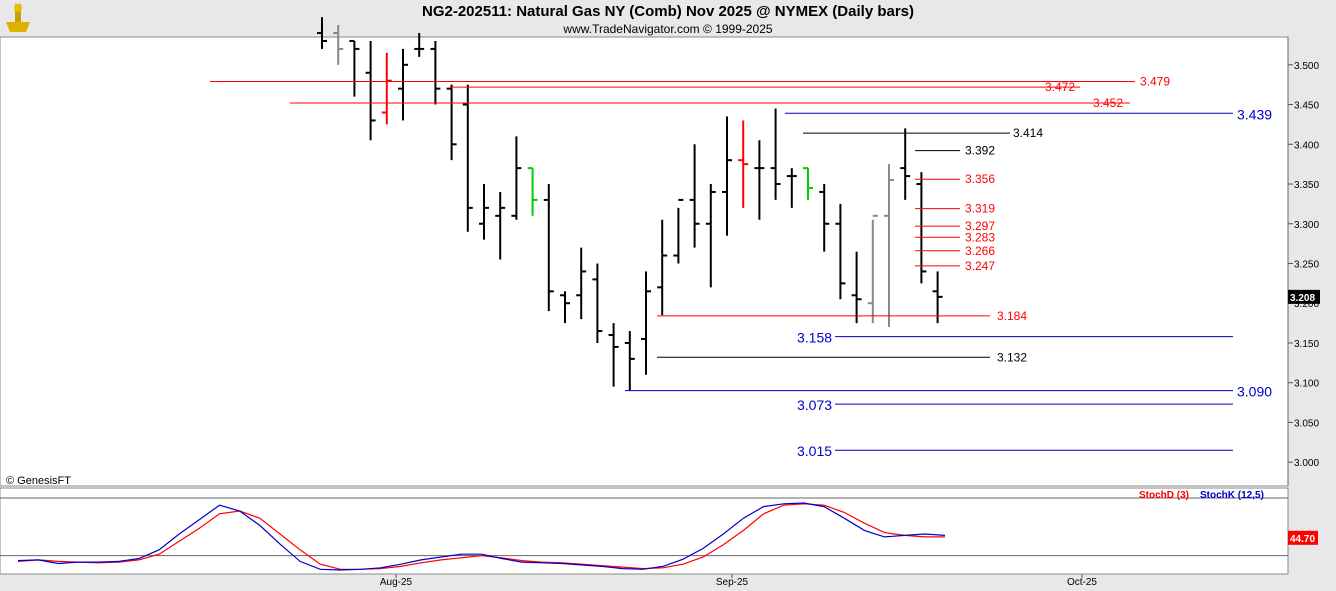  I want to click on level-line-3-158: 3.158, so click(1015, 338).